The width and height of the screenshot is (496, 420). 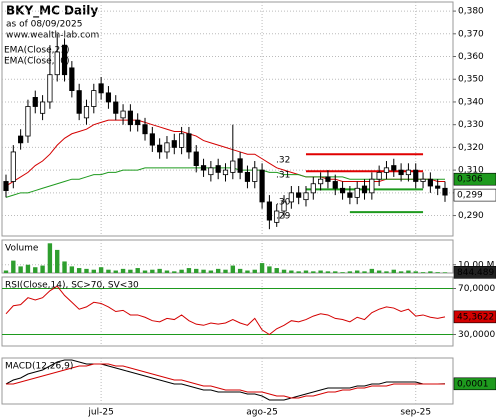 I want to click on last-value-label: 0,306, so click(x=470, y=180).